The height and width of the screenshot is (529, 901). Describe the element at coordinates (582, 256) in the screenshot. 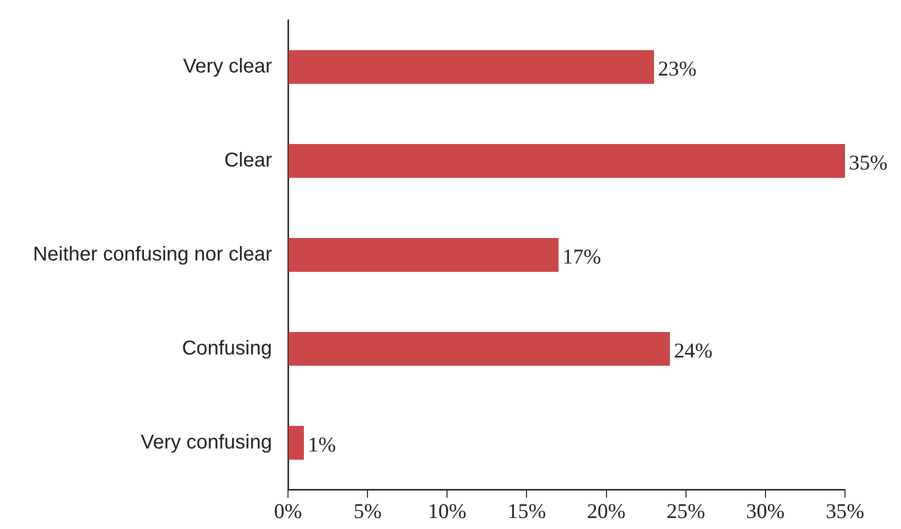

I see `data-label: 17%` at that location.